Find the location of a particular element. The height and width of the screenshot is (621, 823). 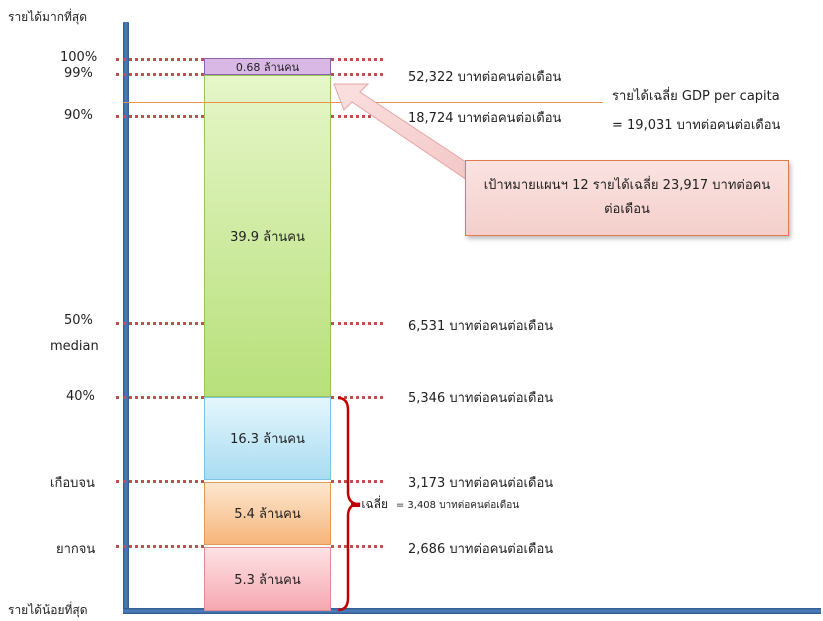

gdp-label-line1: รายได้เฉลี่ย GDP per capita is located at coordinates (696, 96).